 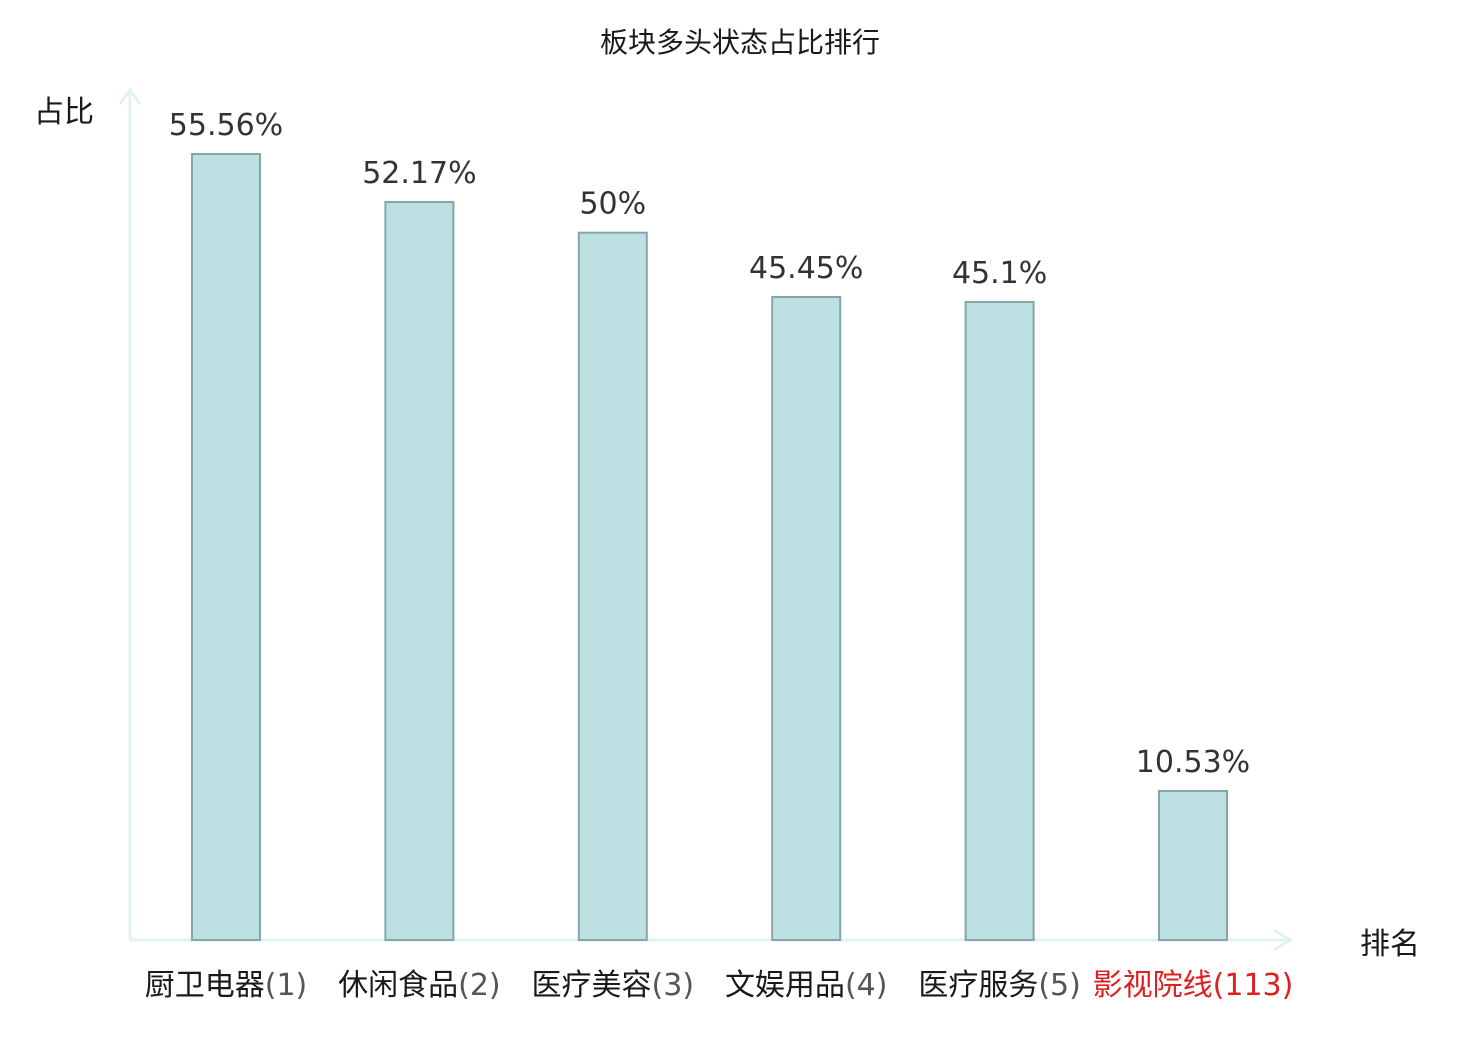 I want to click on value-label-5: 45.1%, so click(x=999, y=273).